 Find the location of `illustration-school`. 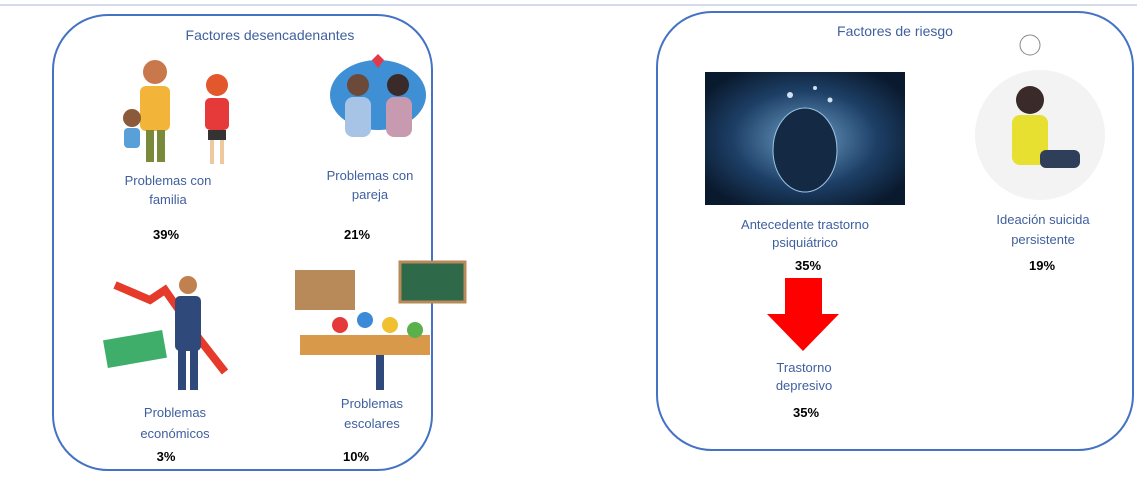

illustration-school is located at coordinates (381, 325).